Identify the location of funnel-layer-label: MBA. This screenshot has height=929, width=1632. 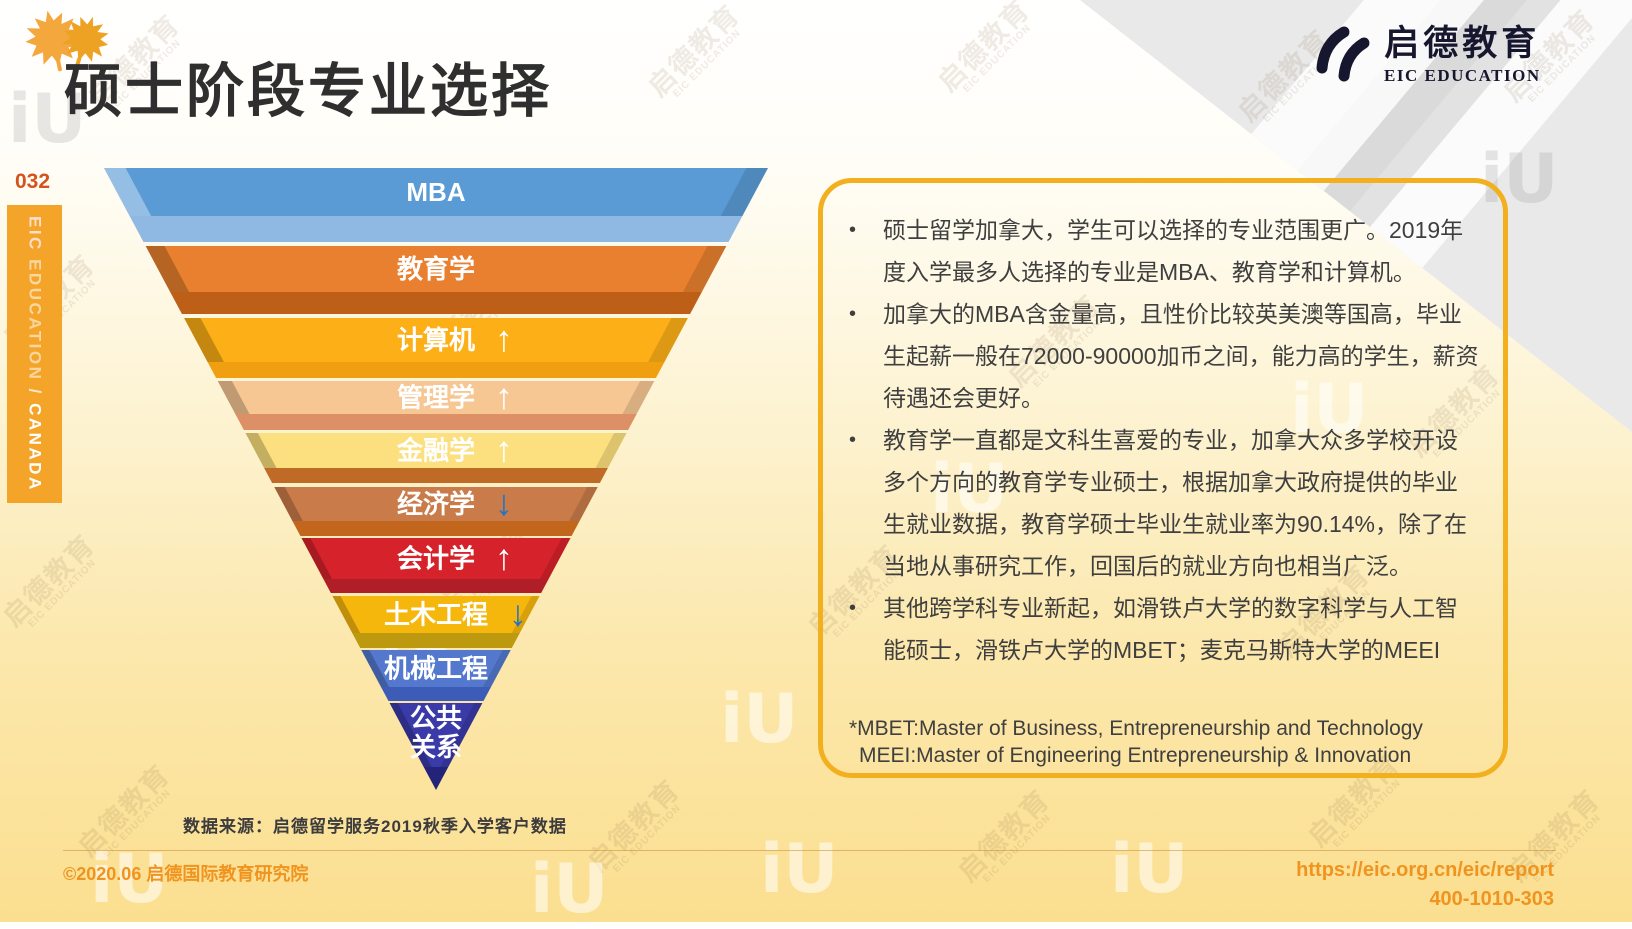
(435, 192).